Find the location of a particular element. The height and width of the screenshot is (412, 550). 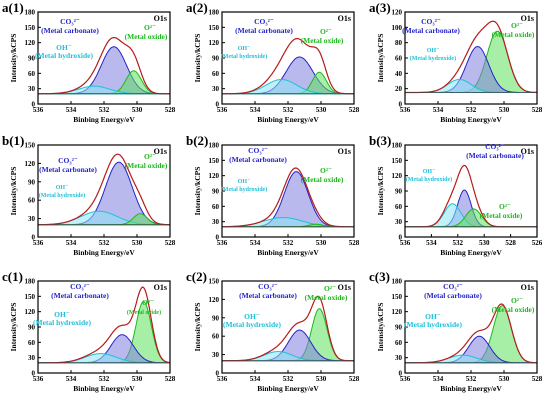

x-tick-label: 526 is located at coordinates (537, 243).